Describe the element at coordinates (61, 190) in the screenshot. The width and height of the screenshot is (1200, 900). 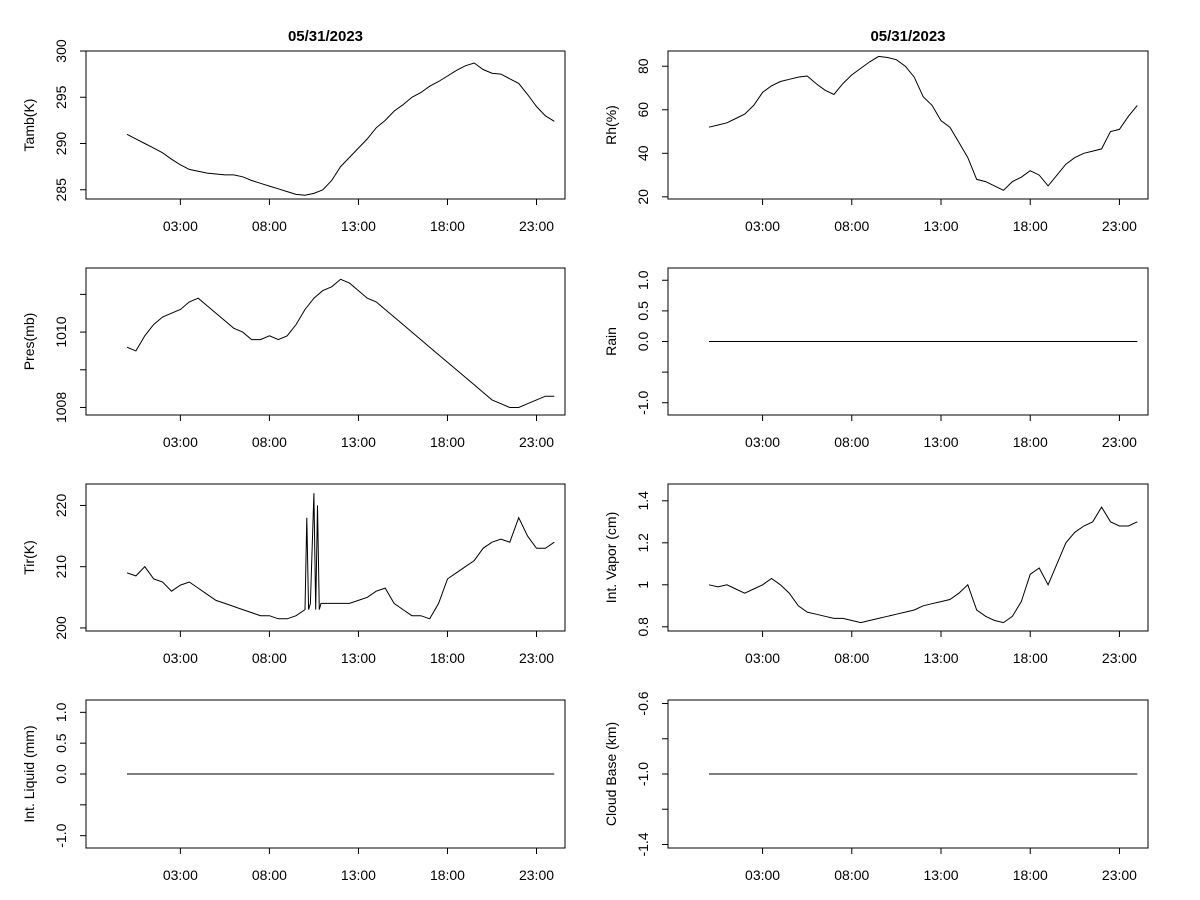
I see `y-tick-label: 285` at that location.